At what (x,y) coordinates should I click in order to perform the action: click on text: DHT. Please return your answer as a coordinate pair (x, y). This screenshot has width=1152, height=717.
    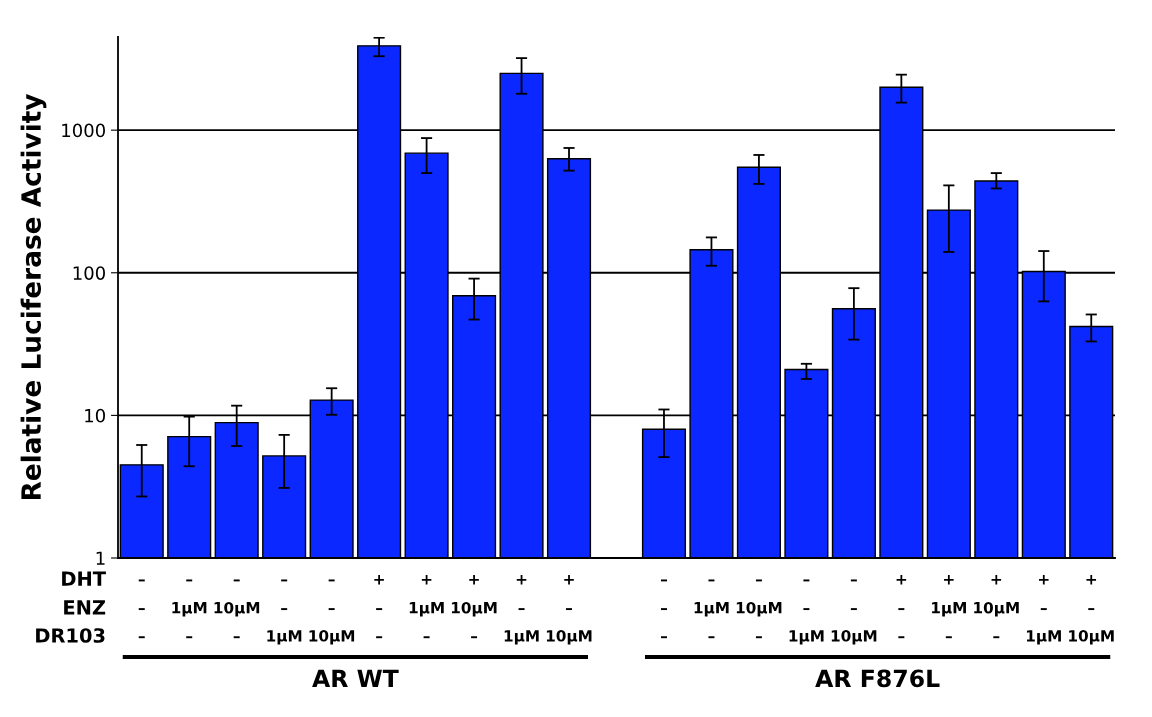
    Looking at the image, I should click on (84, 578).